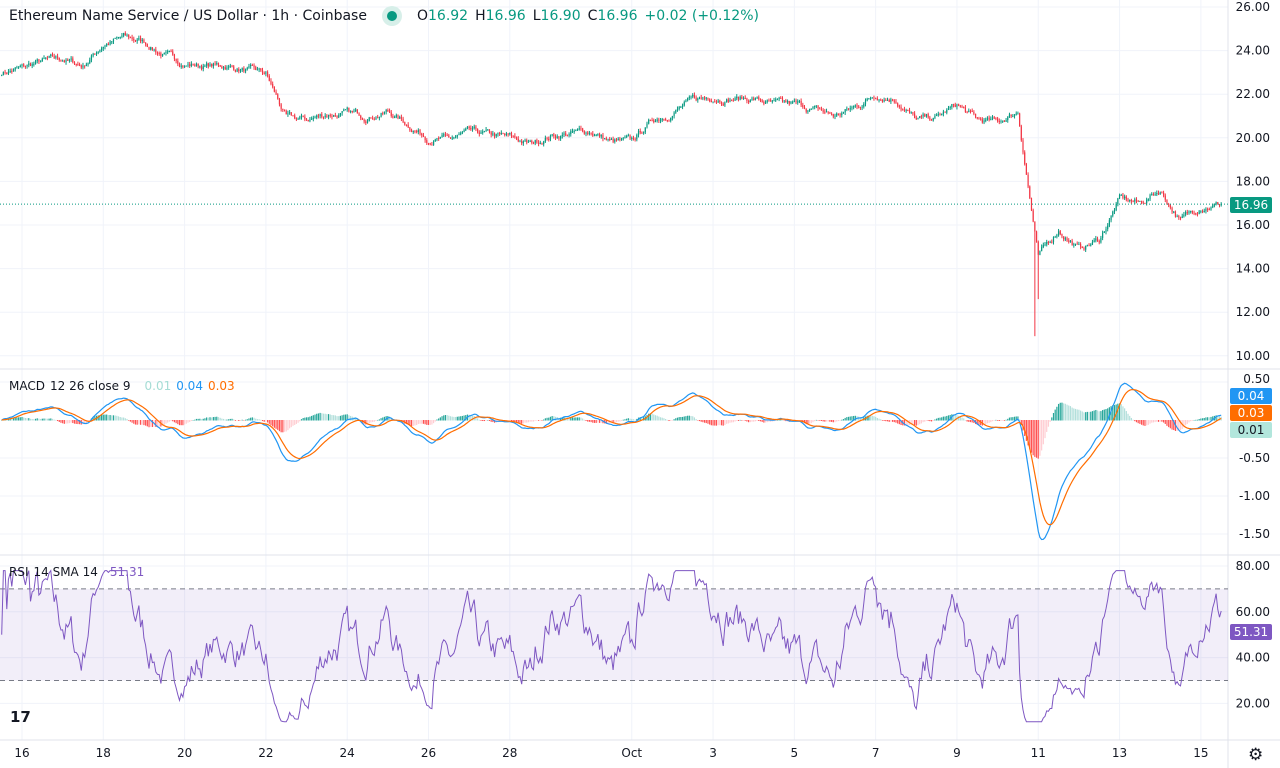  What do you see at coordinates (1253, 138) in the screenshot?
I see `price-tick-label: 20.00` at bounding box center [1253, 138].